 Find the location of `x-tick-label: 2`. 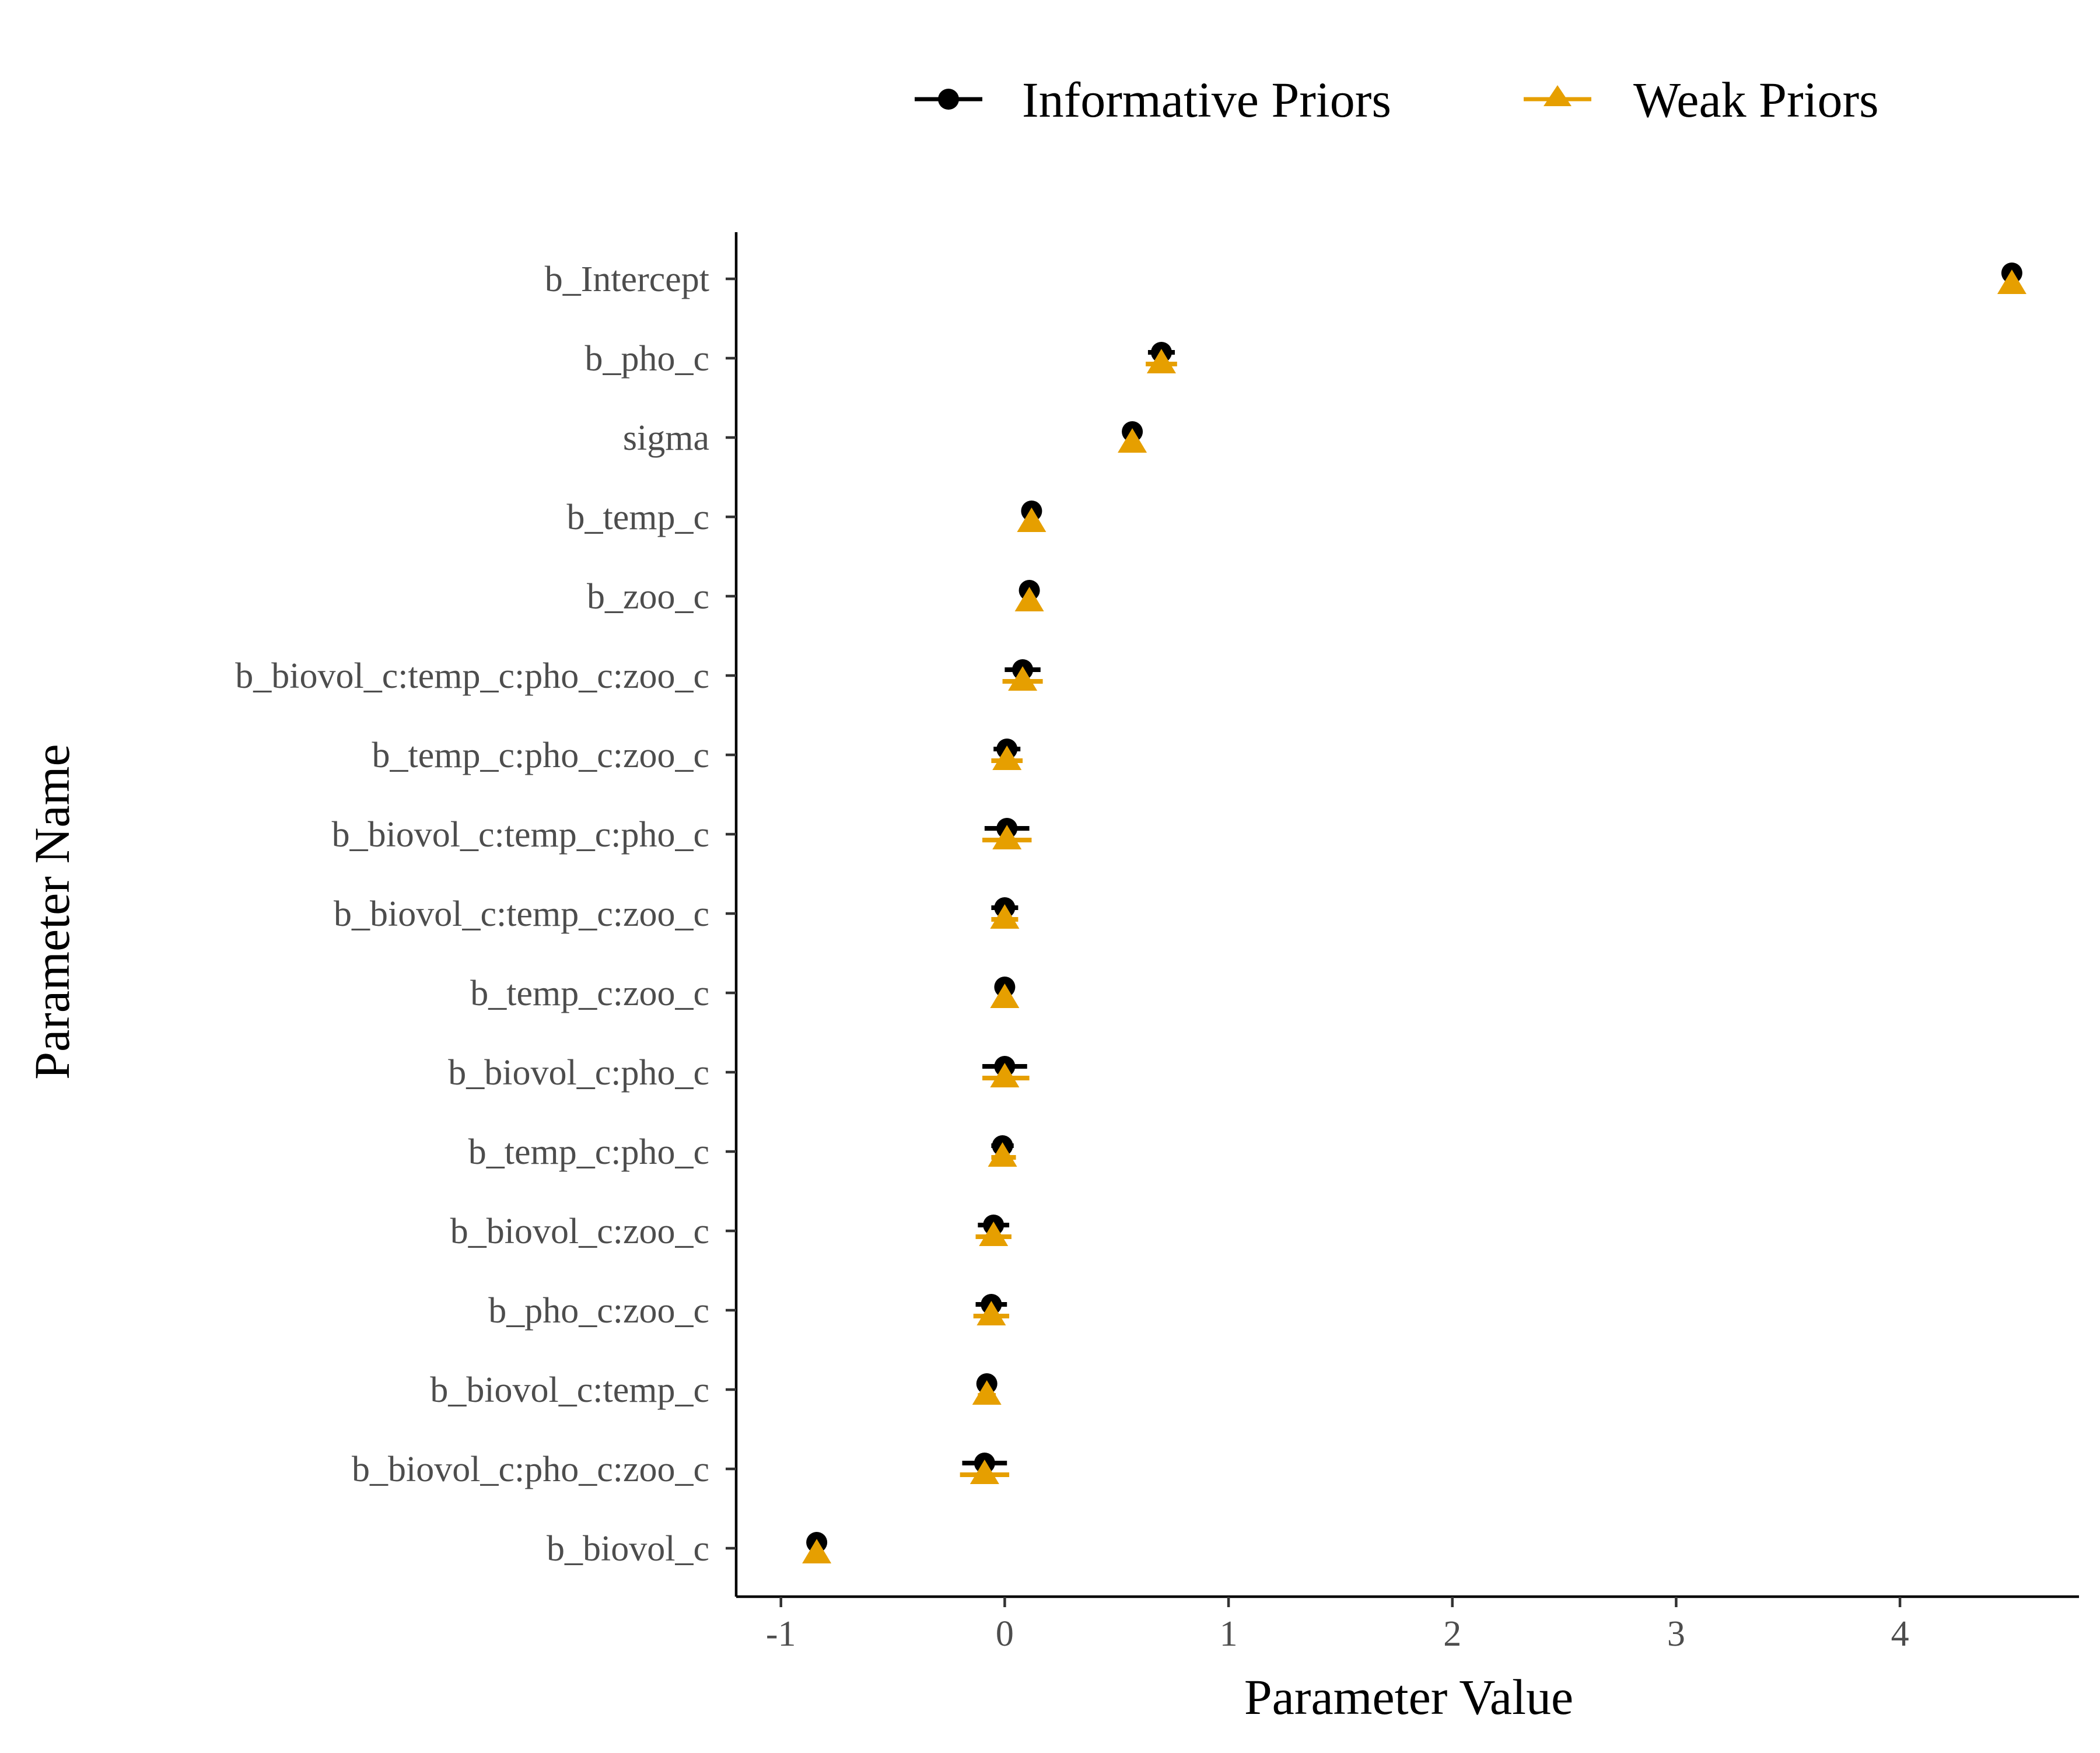

x-tick-label: 2 is located at coordinates (1452, 1634).